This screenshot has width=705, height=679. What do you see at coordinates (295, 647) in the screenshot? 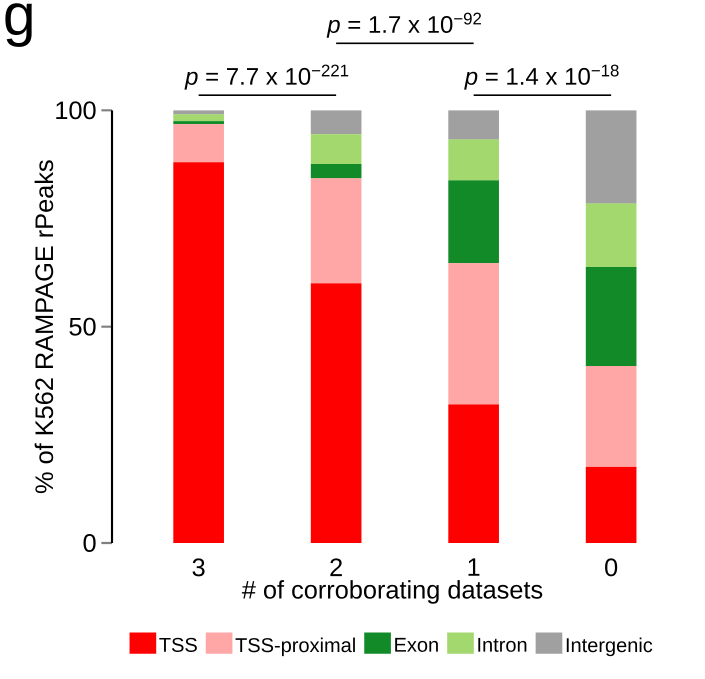
I see `legend-label: TSS-proximal` at bounding box center [295, 647].